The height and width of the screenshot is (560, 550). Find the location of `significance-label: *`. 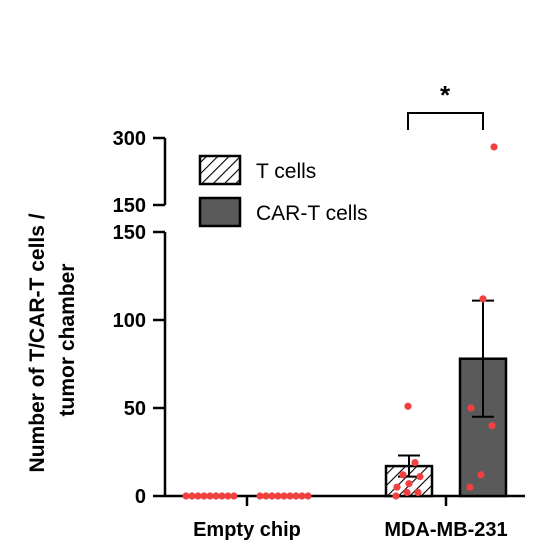

significance-label: * is located at coordinates (445, 95).